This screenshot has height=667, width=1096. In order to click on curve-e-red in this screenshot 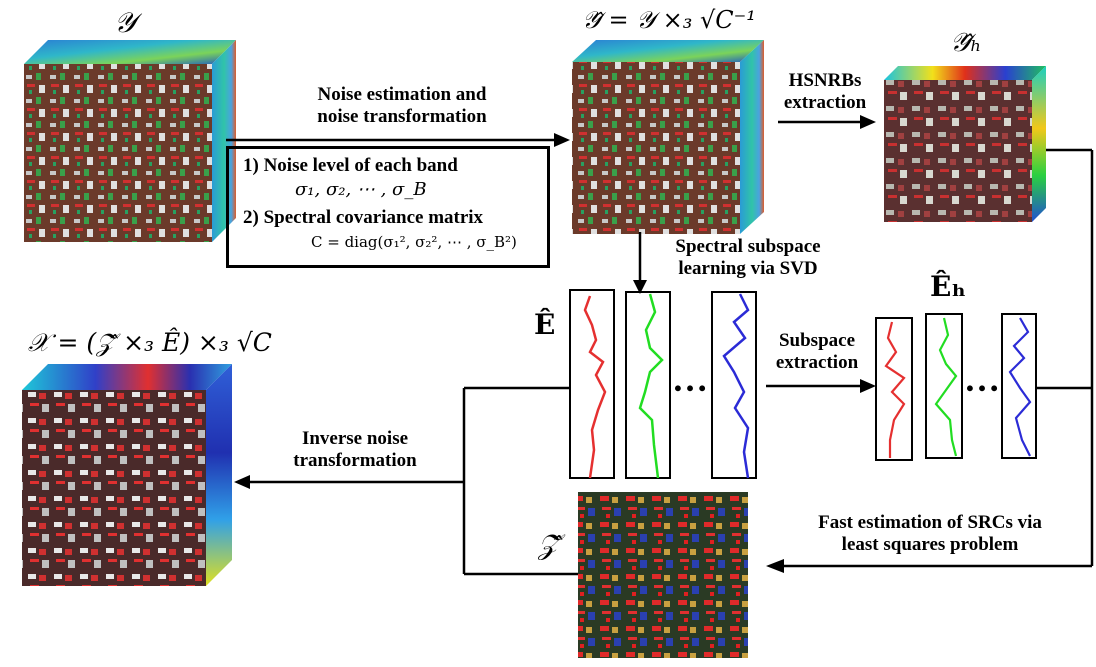, I will do `click(595, 387)`.